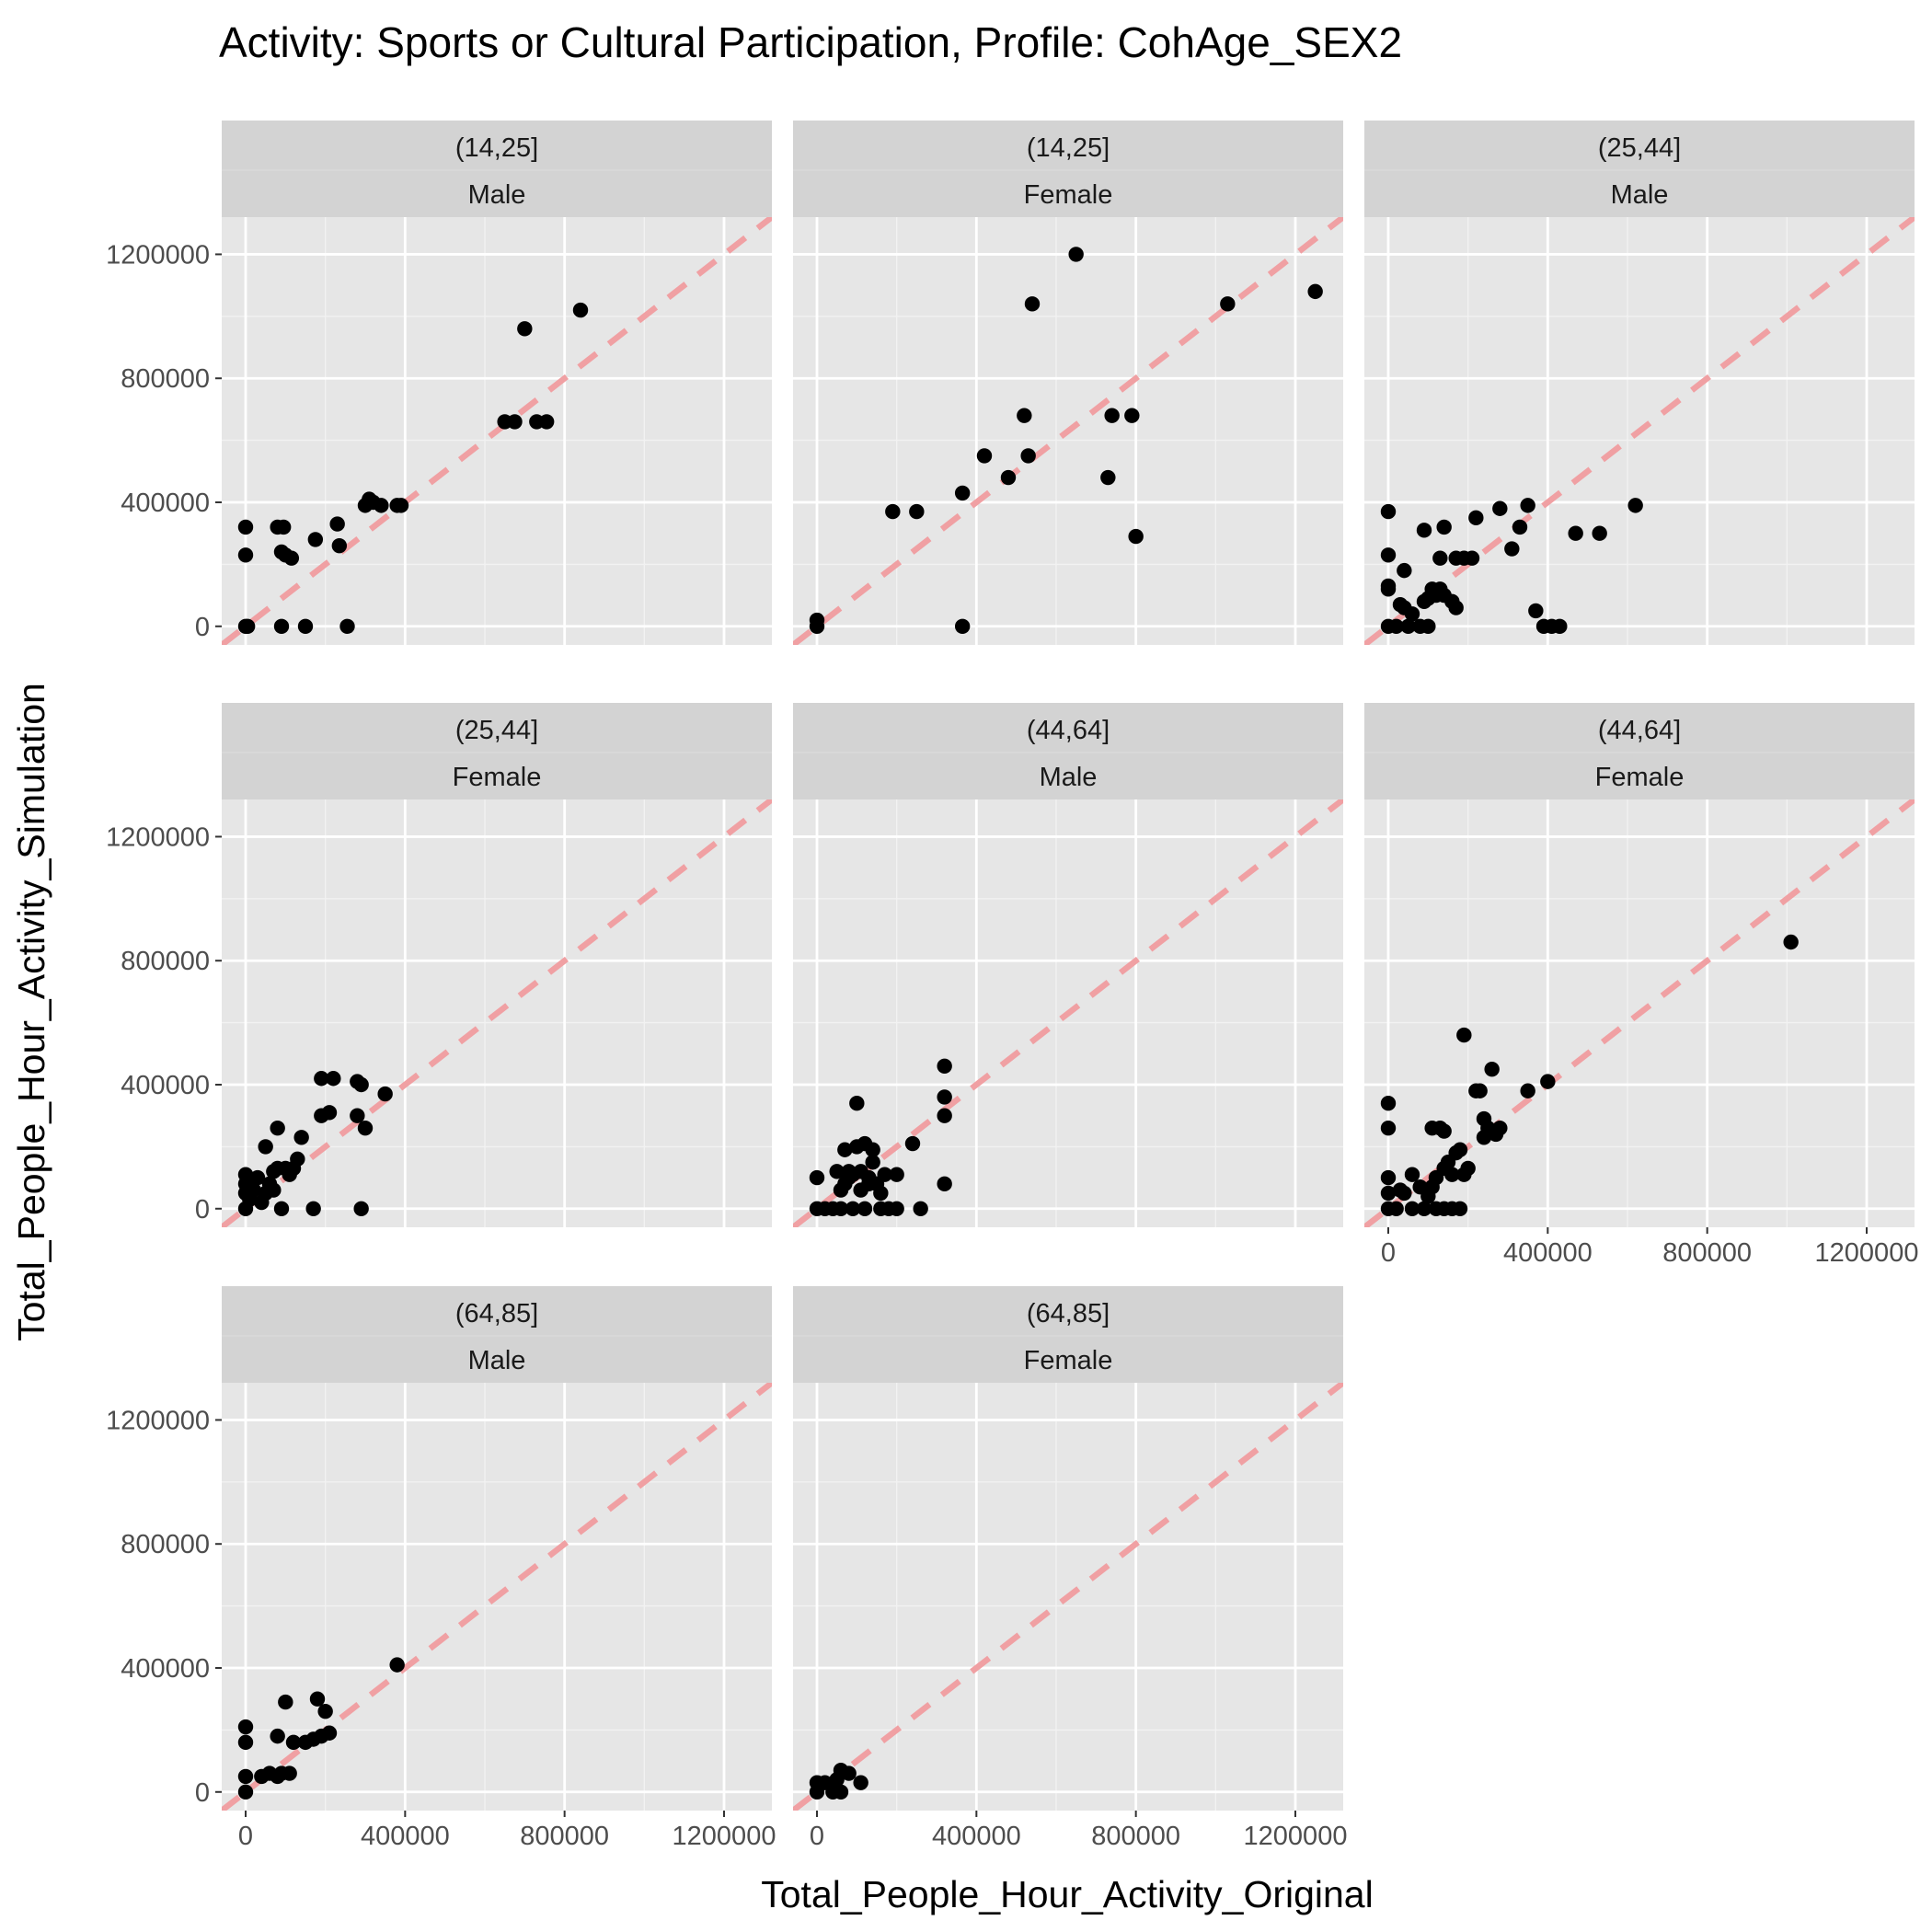 Image resolution: width=1932 pixels, height=1932 pixels. Describe the element at coordinates (1068, 730) in the screenshot. I see `strip-age-label: (44,64]` at that location.